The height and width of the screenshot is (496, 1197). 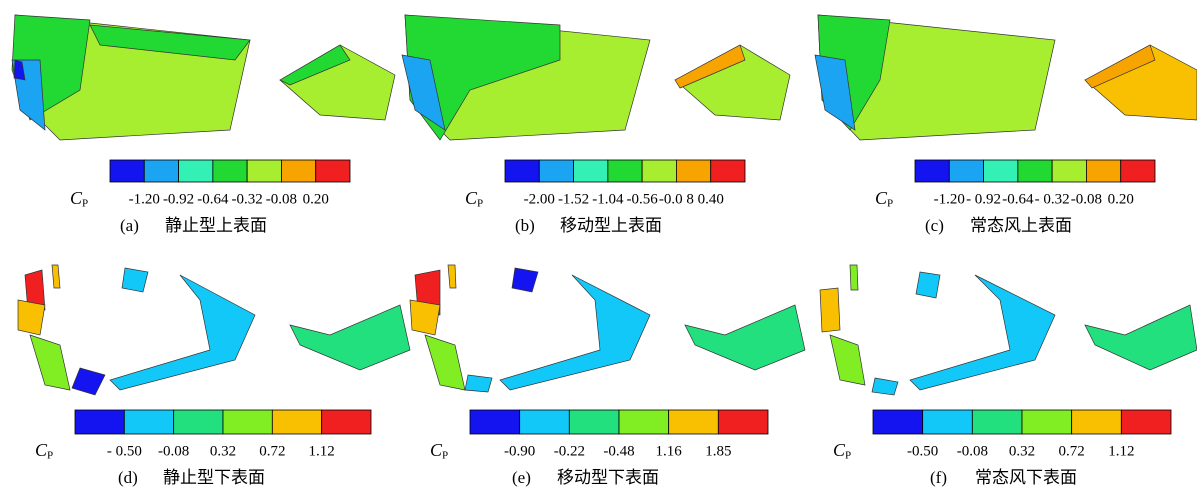 I want to click on colorbar-label: 1.16, so click(x=669, y=451).